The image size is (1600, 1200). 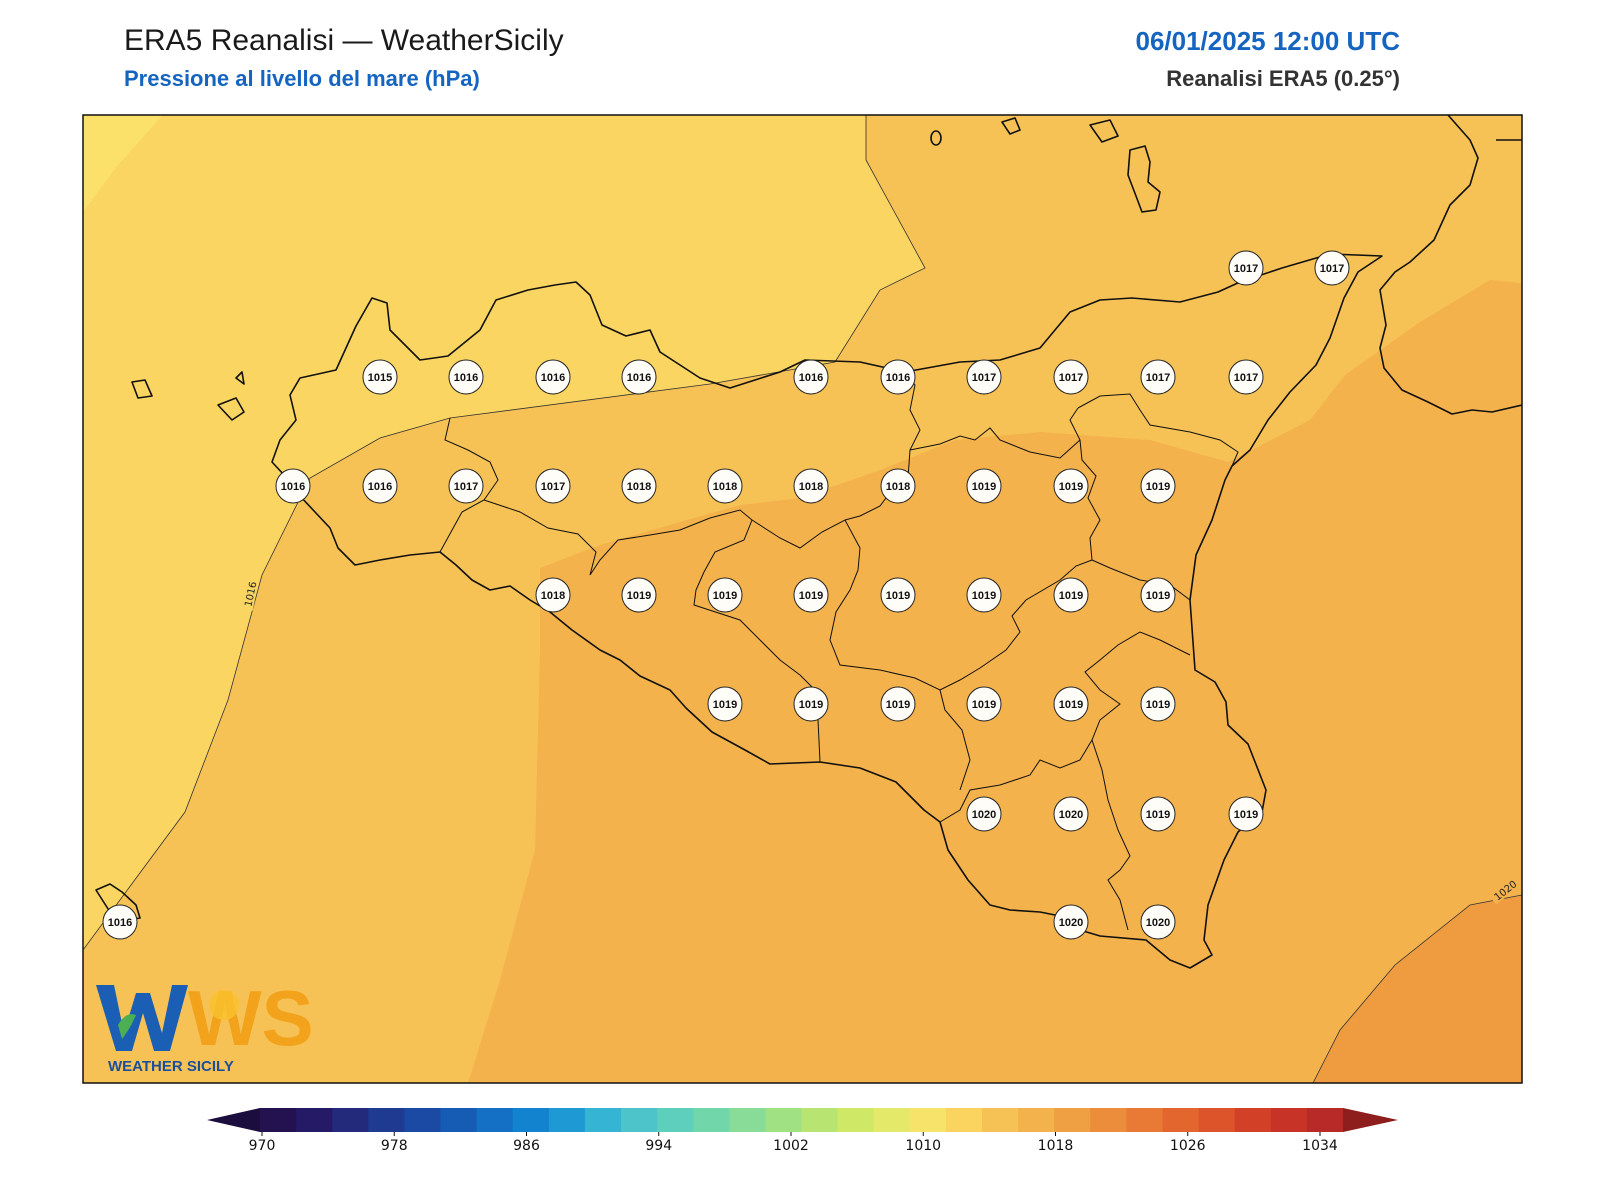 I want to click on logo-name: WEATHER SICILY, so click(x=171, y=1066).